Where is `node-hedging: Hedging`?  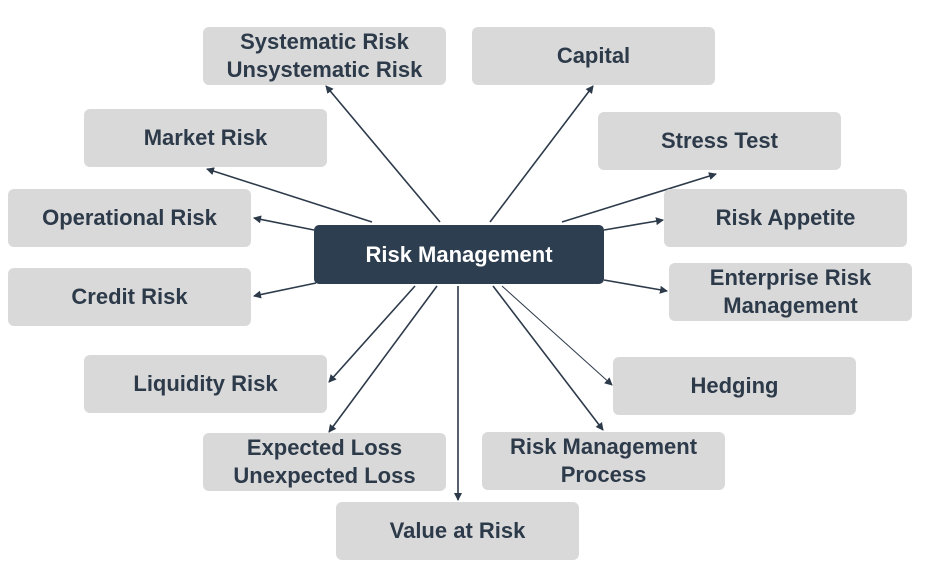
node-hedging: Hedging is located at coordinates (734, 386).